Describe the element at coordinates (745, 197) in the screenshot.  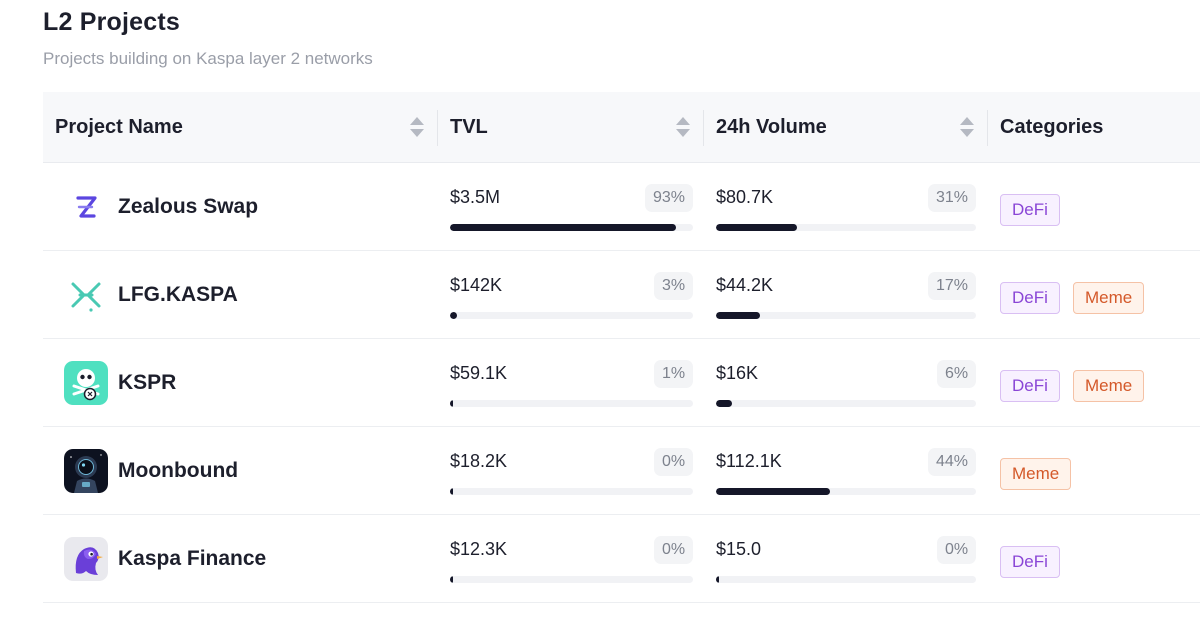
I see `volume-value: $80.7K` at that location.